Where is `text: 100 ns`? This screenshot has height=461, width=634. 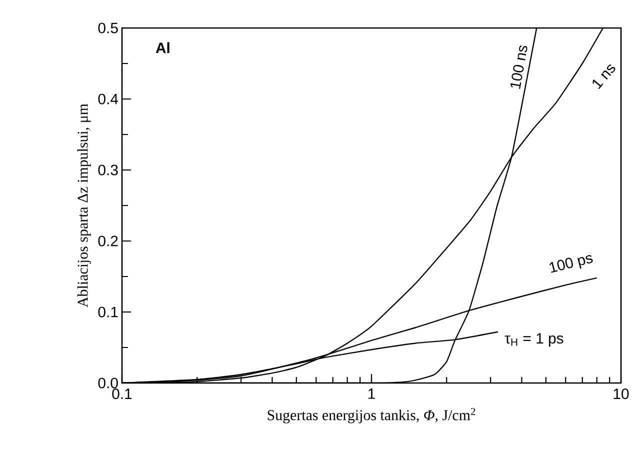 text: 100 ns is located at coordinates (519, 67).